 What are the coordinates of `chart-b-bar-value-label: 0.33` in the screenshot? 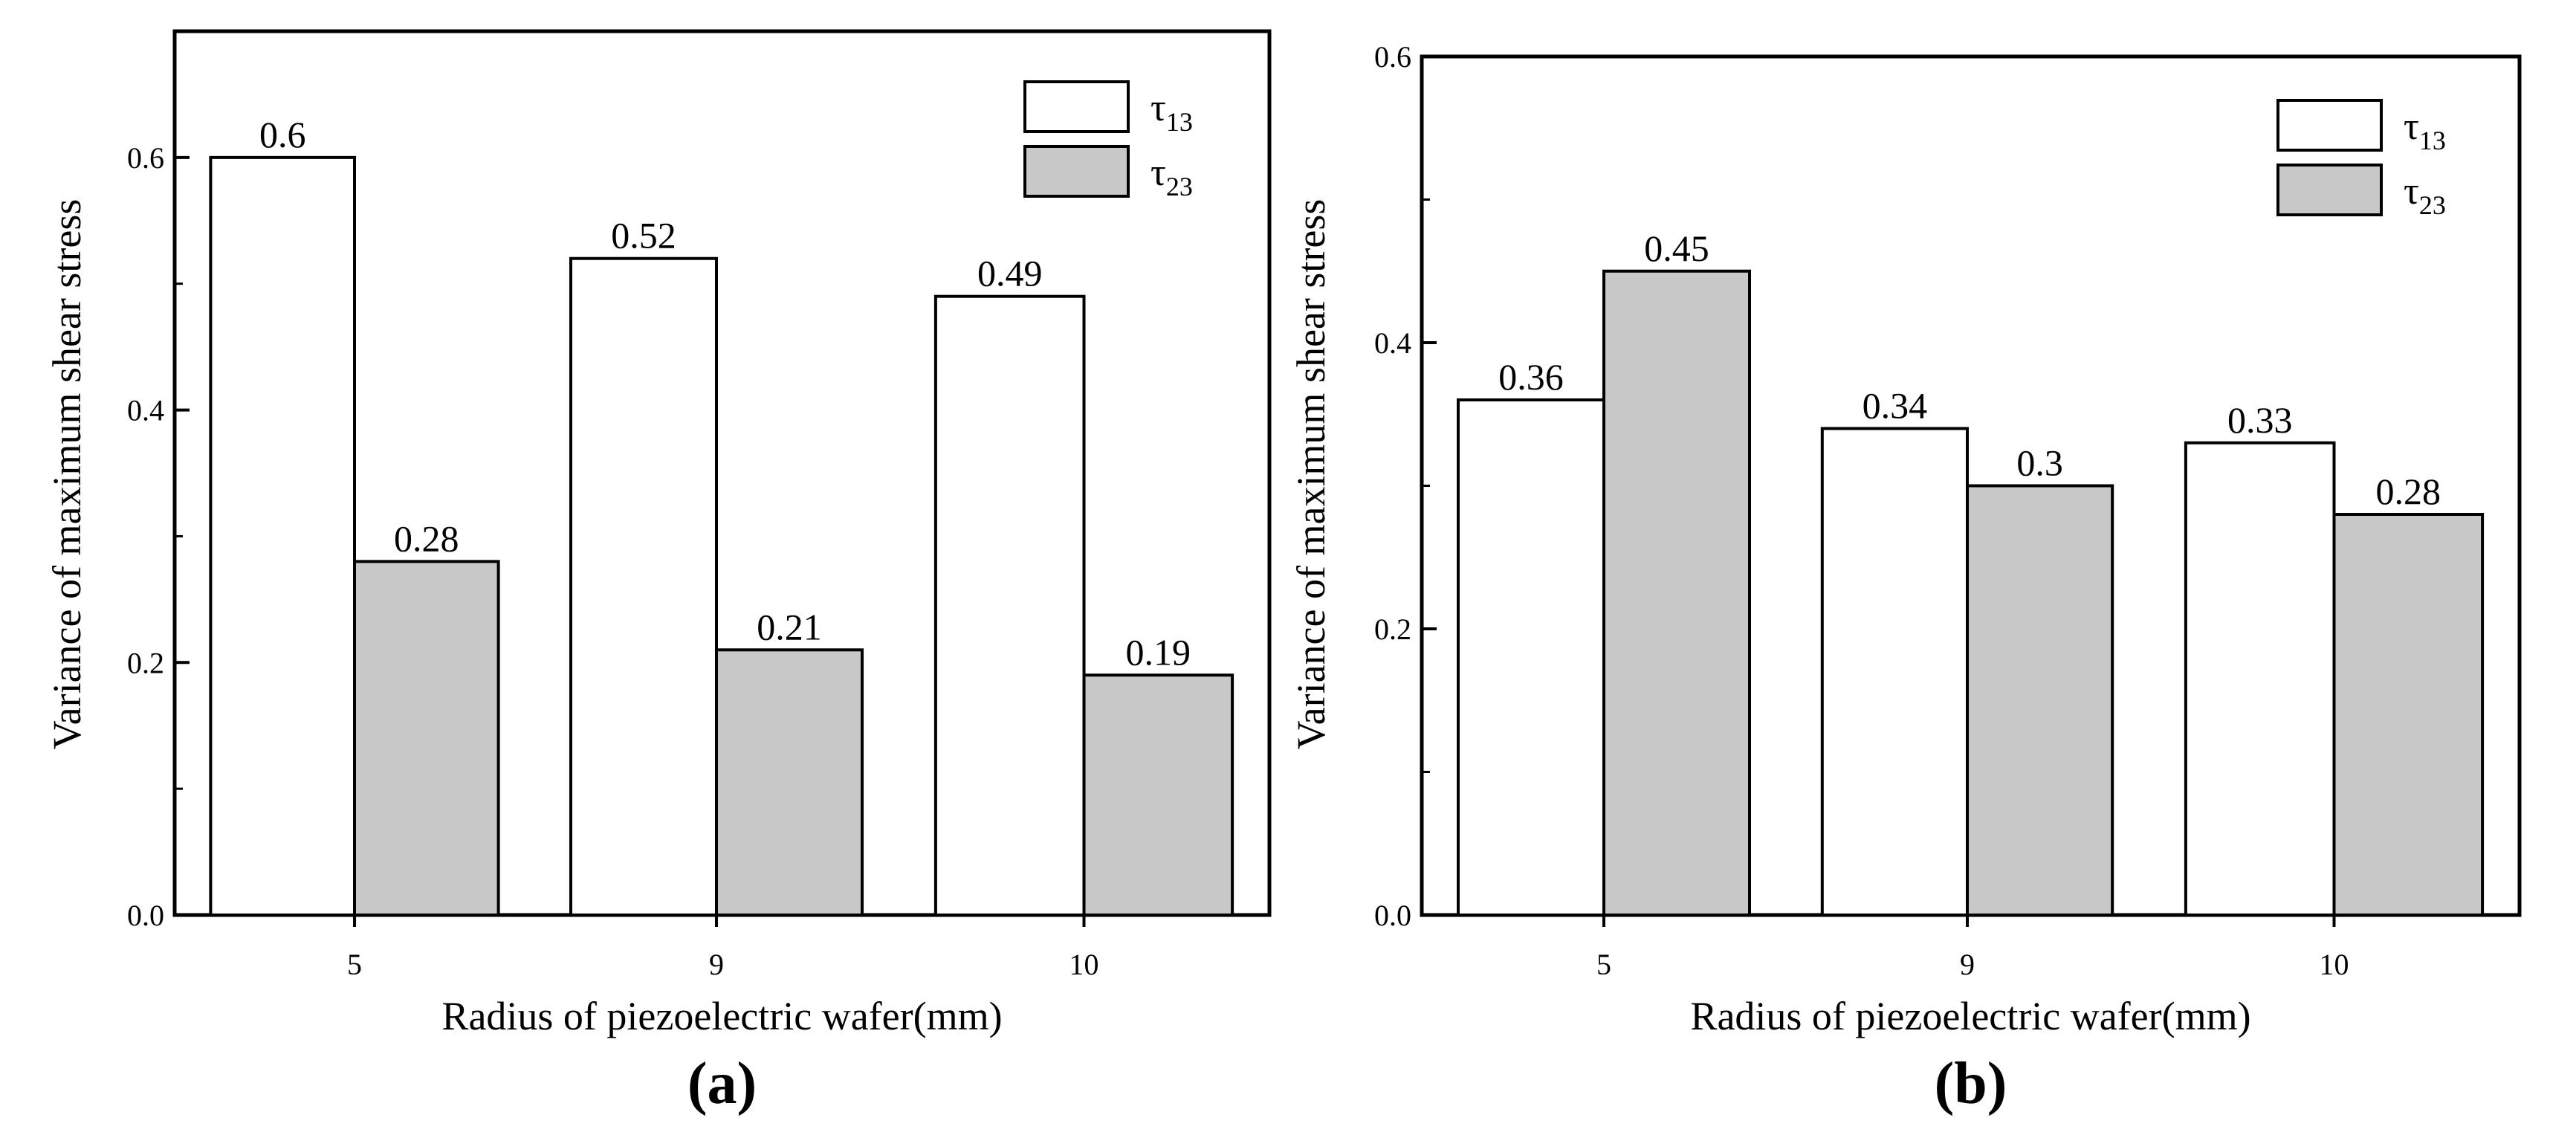 It's located at (2260, 420).